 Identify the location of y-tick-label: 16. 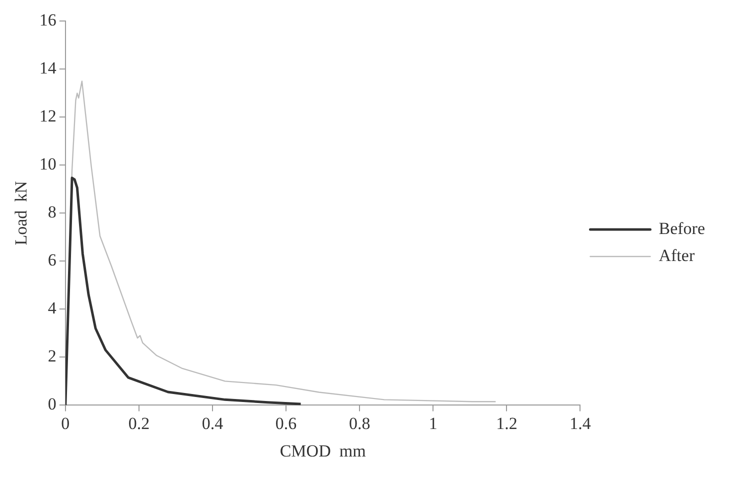
(47, 20).